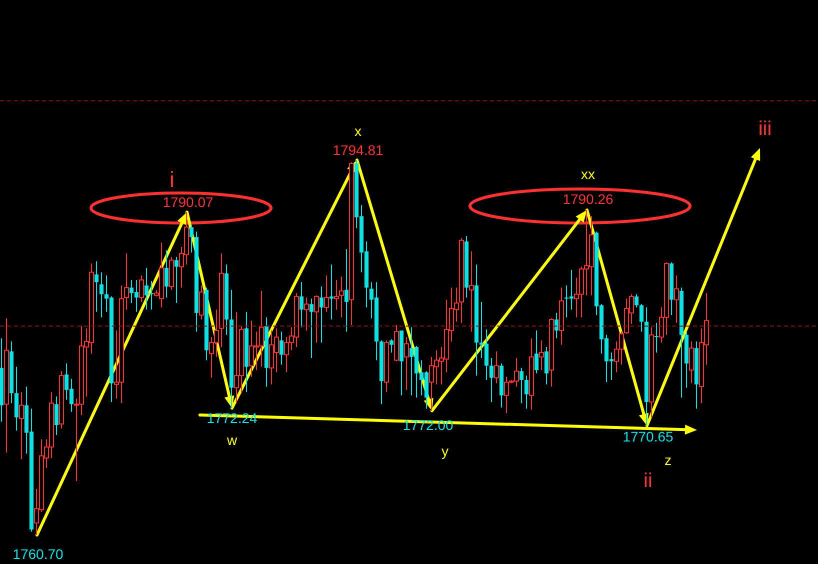  I want to click on annotation: w, so click(232, 440).